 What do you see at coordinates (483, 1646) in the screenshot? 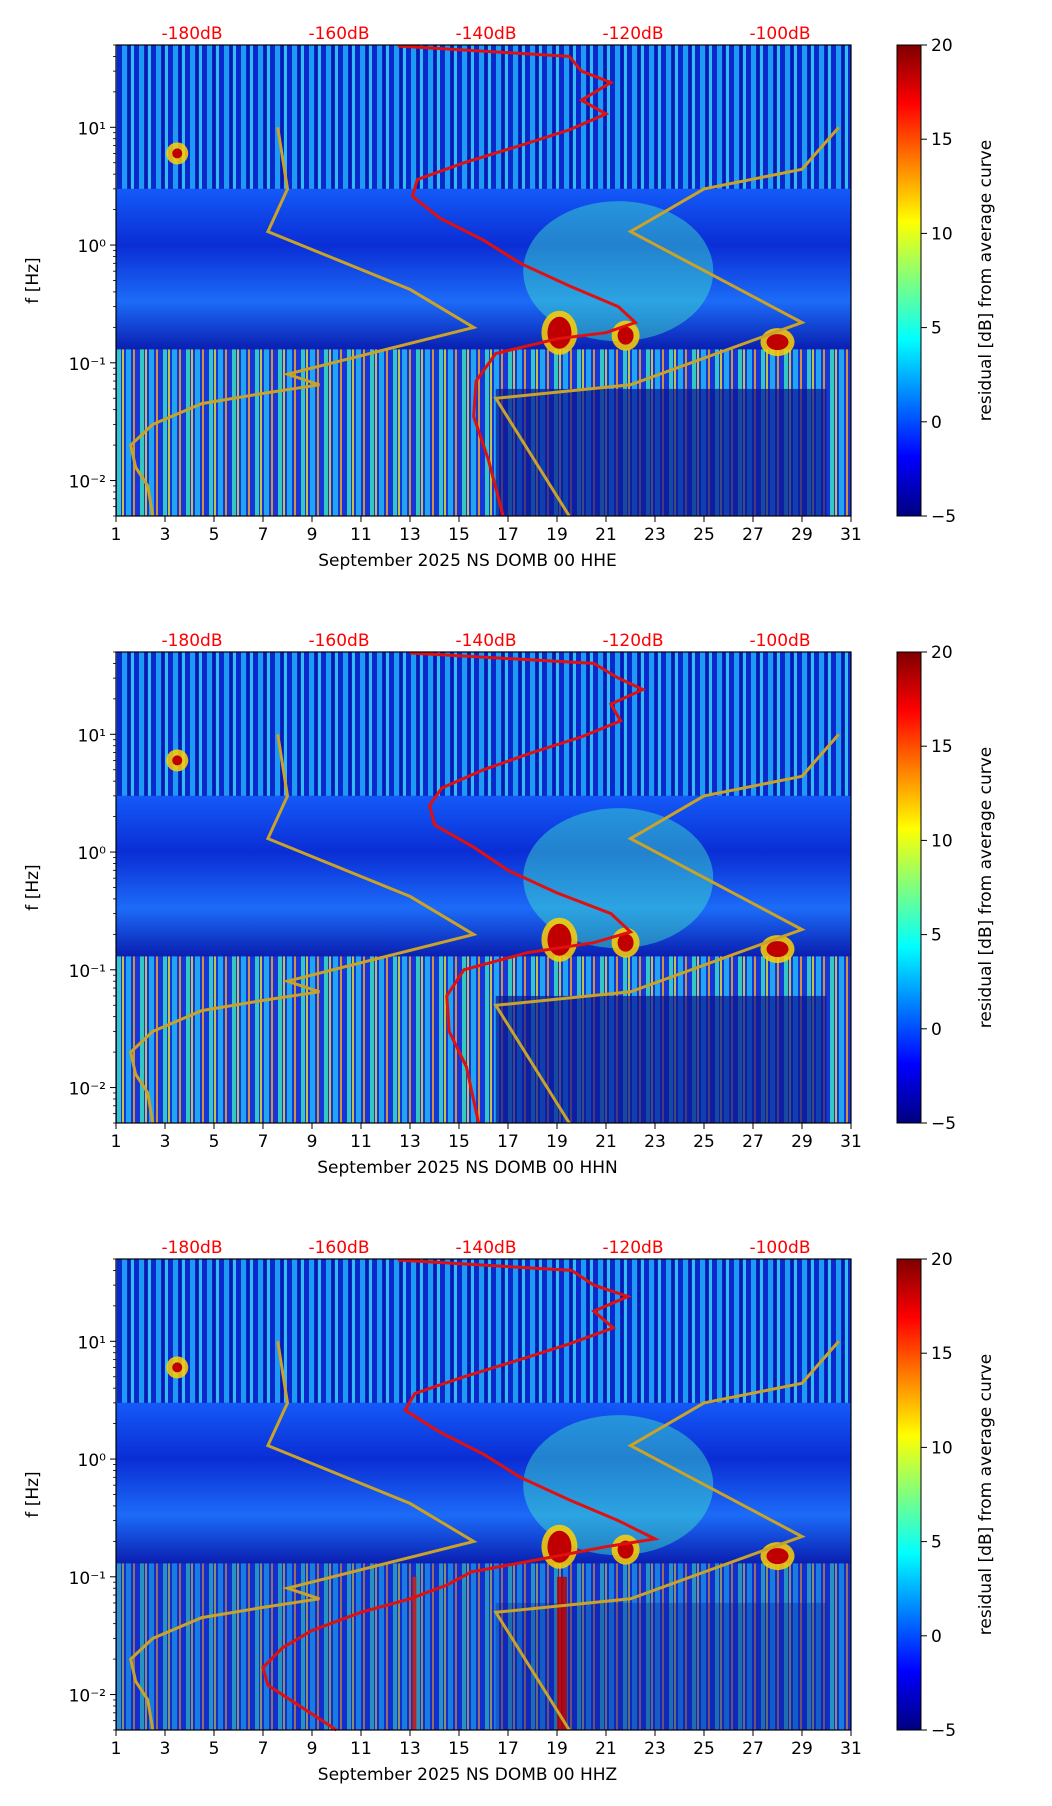
I see `low-frequency-texture` at bounding box center [483, 1646].